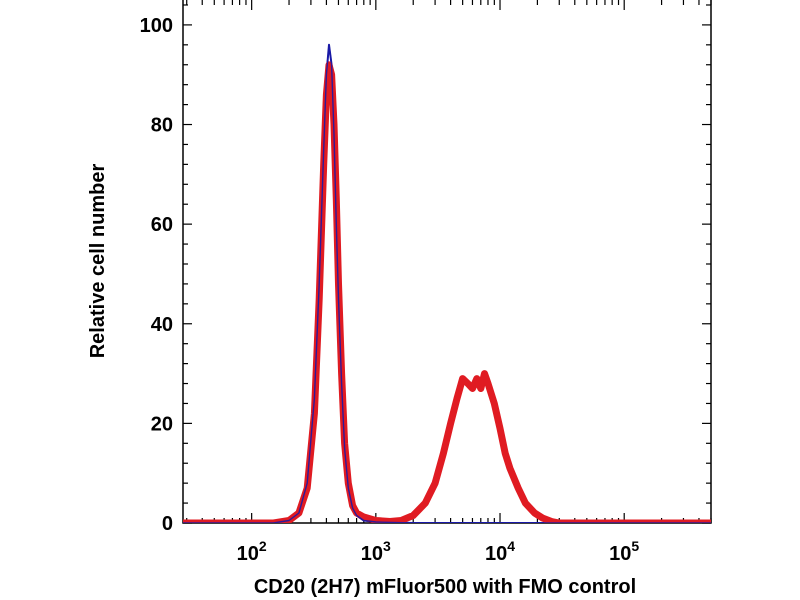 This screenshot has height=600, width=800. What do you see at coordinates (162, 325) in the screenshot?
I see `y-tick-label: 40` at bounding box center [162, 325].